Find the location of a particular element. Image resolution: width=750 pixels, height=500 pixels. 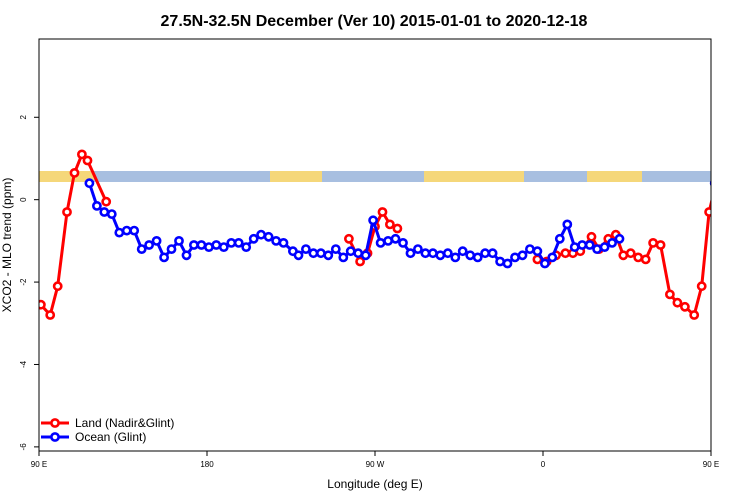

x-tick-label: 0 is located at coordinates (543, 464).